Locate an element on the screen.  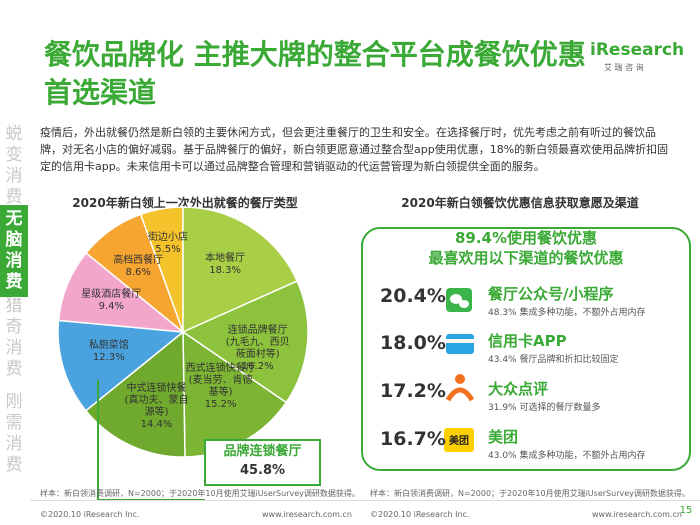
channels-head: 89.4%使用餐饮优惠 最喜欢用以下渠道的餐饮优惠 is located at coordinates (526, 248).